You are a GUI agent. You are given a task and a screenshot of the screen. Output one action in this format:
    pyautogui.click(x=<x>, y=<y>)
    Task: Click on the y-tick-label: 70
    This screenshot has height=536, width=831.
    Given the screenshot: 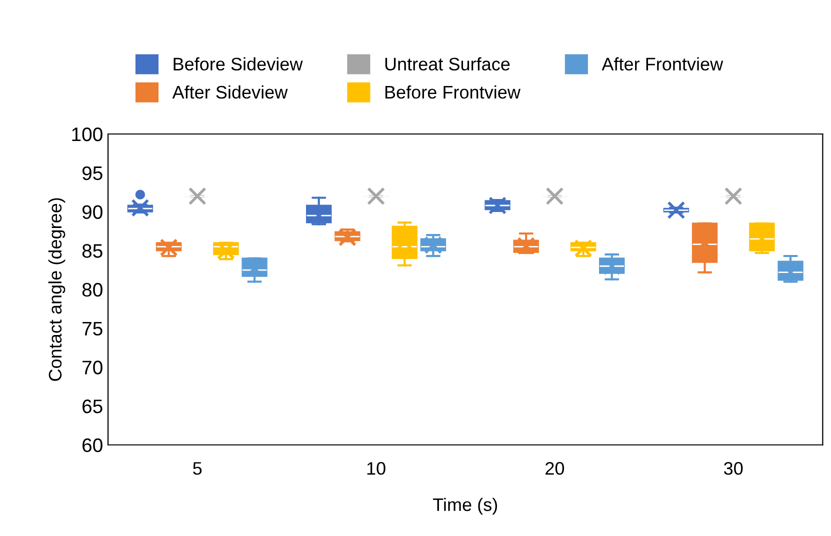 What is the action you would take?
    pyautogui.click(x=92, y=367)
    